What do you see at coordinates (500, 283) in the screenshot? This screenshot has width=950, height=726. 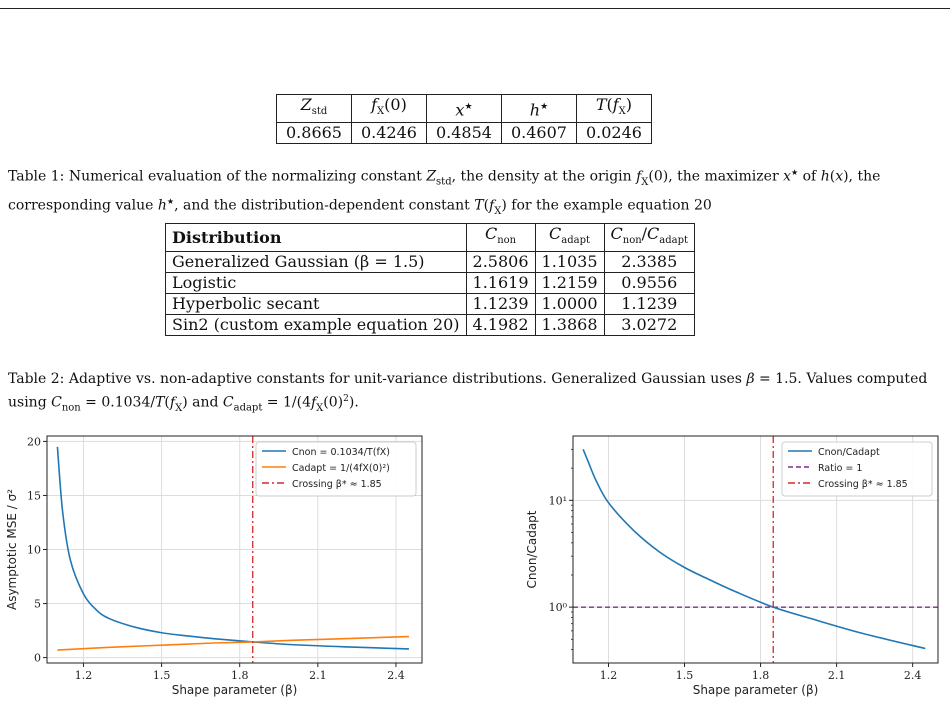 I see `t2-cell: 1.1619` at bounding box center [500, 283].